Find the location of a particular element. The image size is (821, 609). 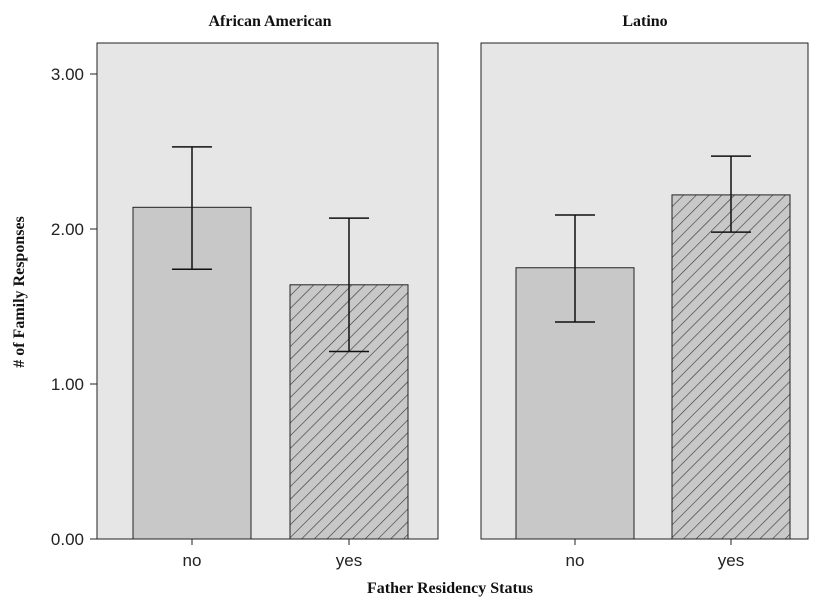

bar-latino-yes is located at coordinates (731, 367).